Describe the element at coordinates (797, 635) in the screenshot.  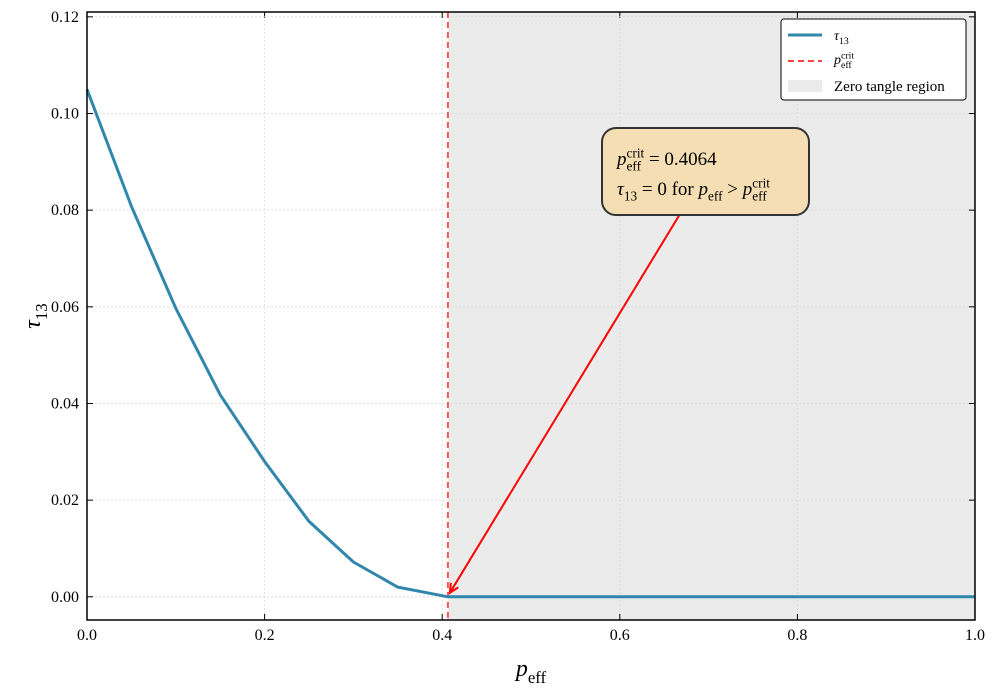
I see `x-tick-label: 0.8` at that location.